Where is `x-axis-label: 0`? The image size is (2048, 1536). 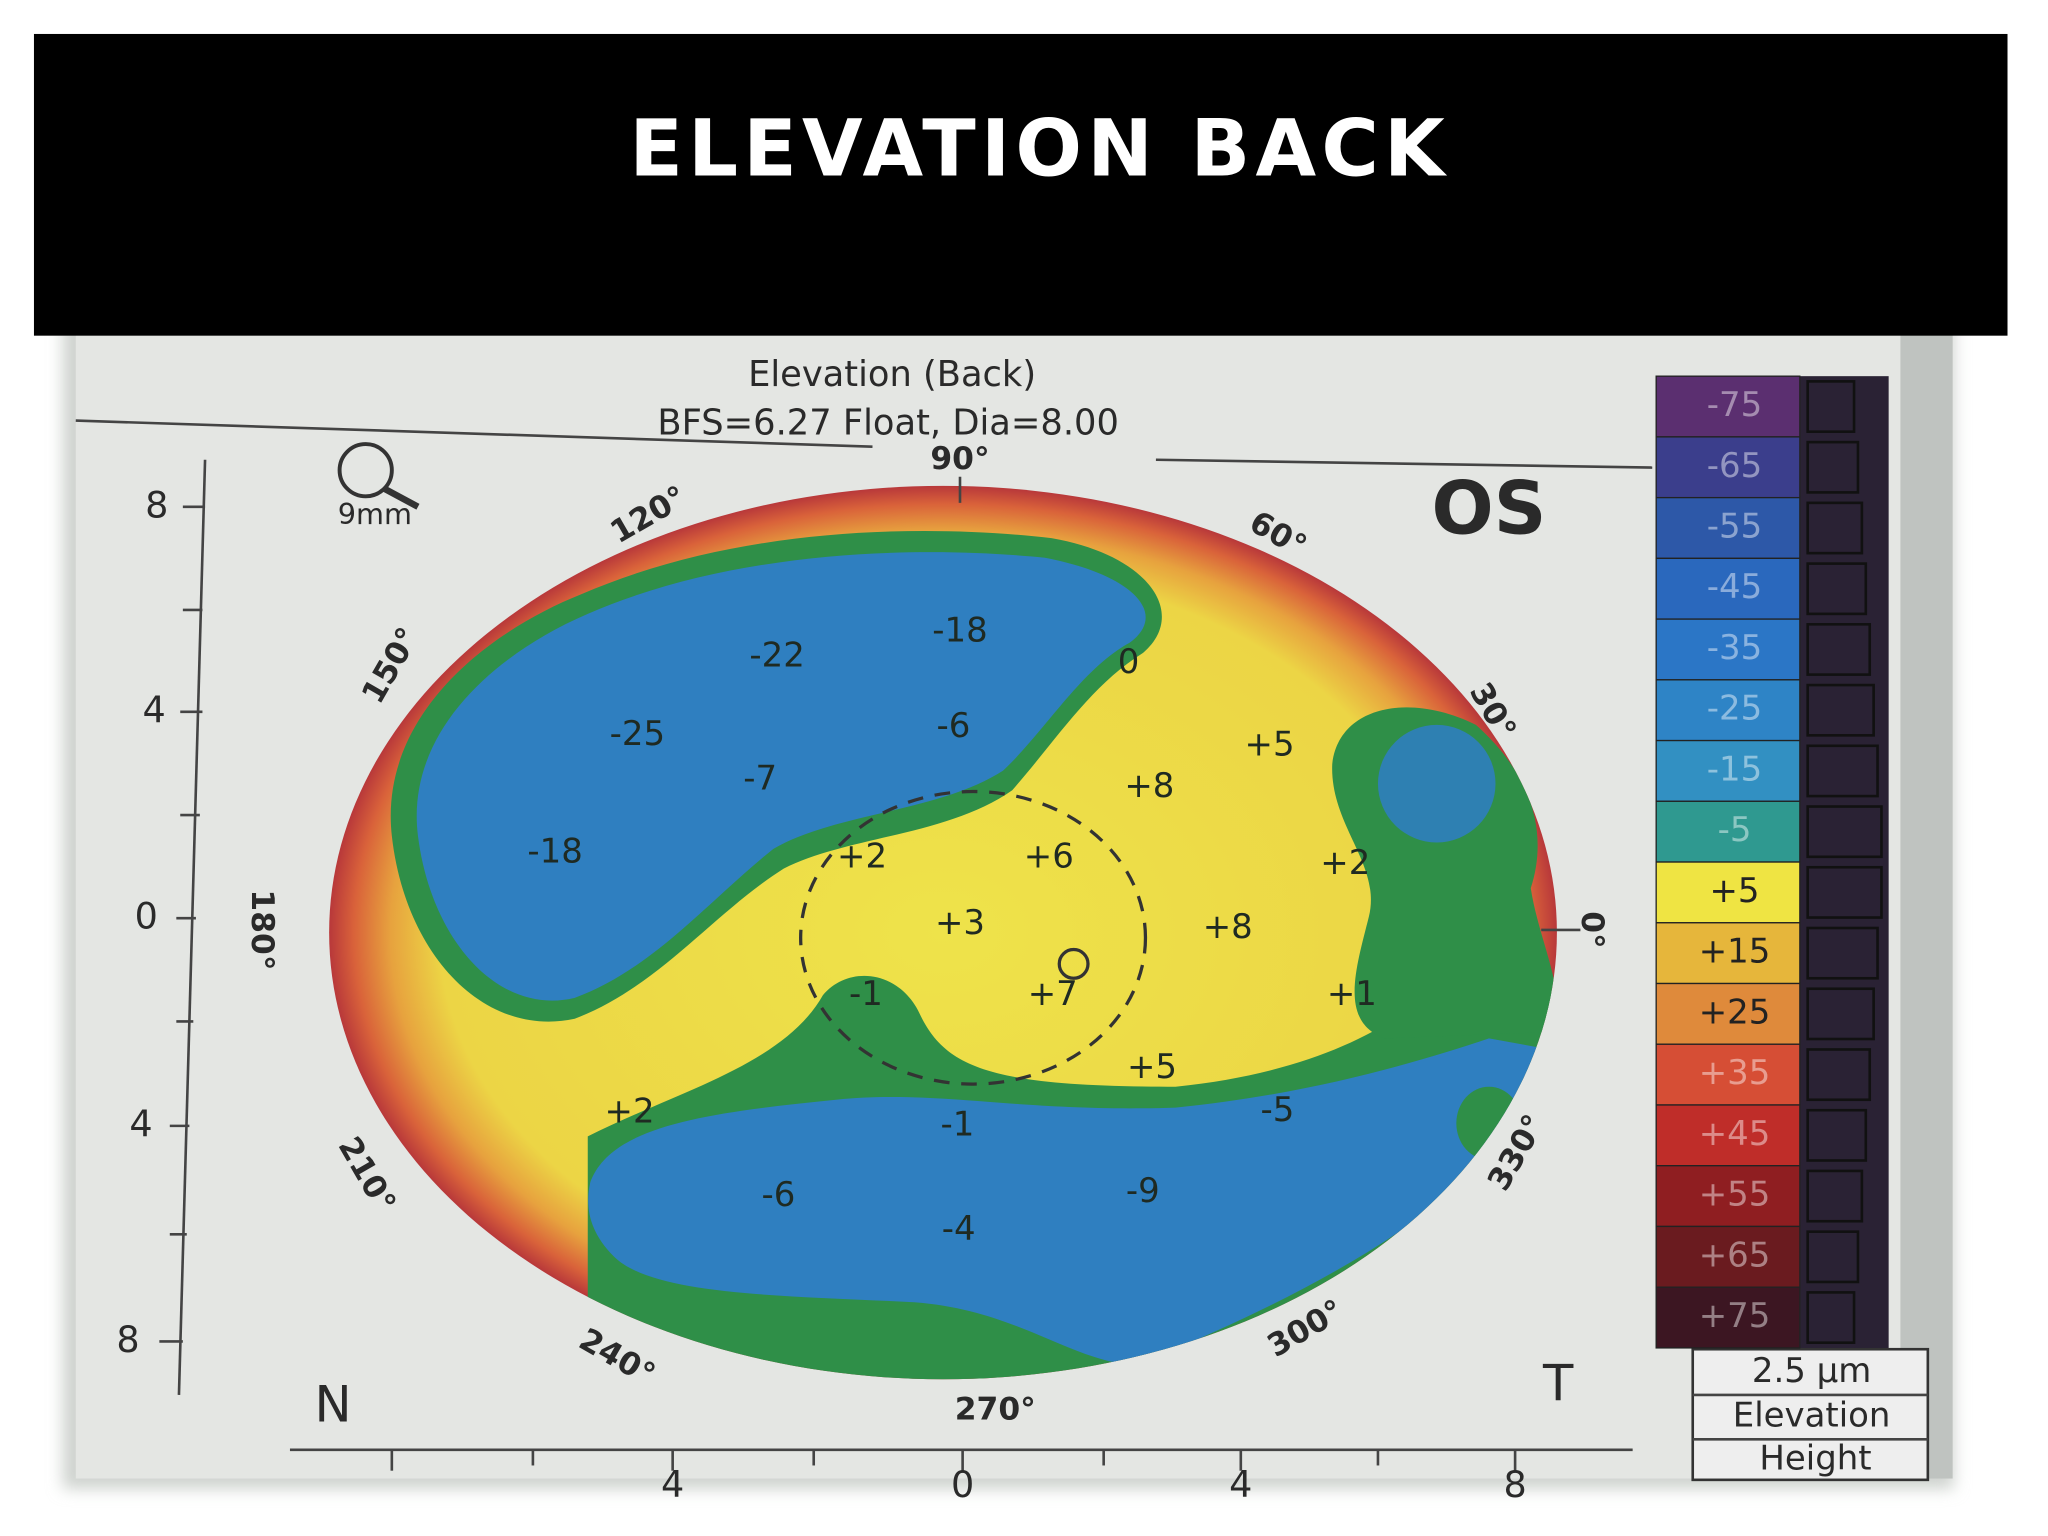 x-axis-label: 0 is located at coordinates (962, 1484).